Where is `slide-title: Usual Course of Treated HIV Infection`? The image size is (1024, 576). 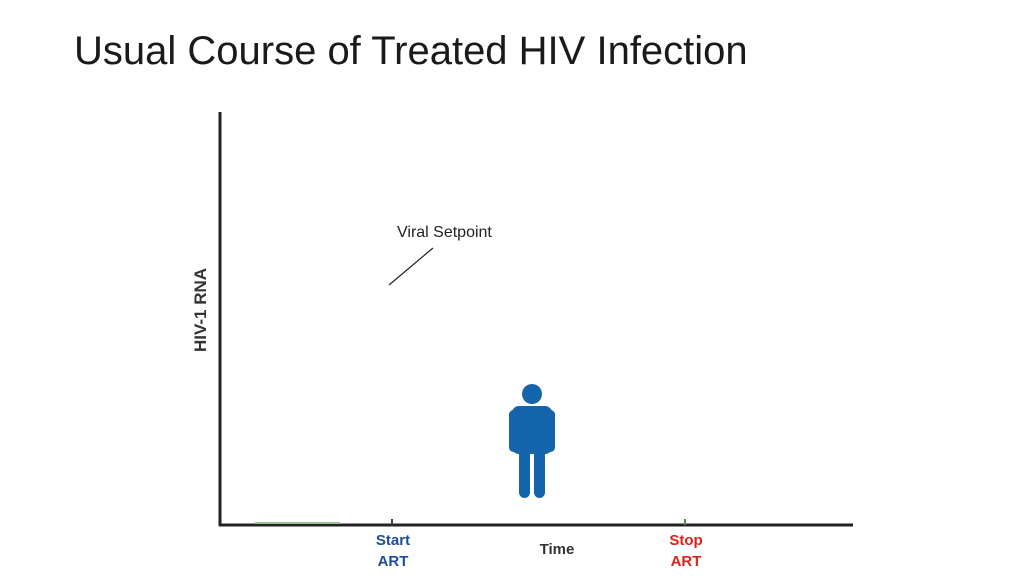
slide-title: Usual Course of Treated HIV Infection is located at coordinates (411, 51).